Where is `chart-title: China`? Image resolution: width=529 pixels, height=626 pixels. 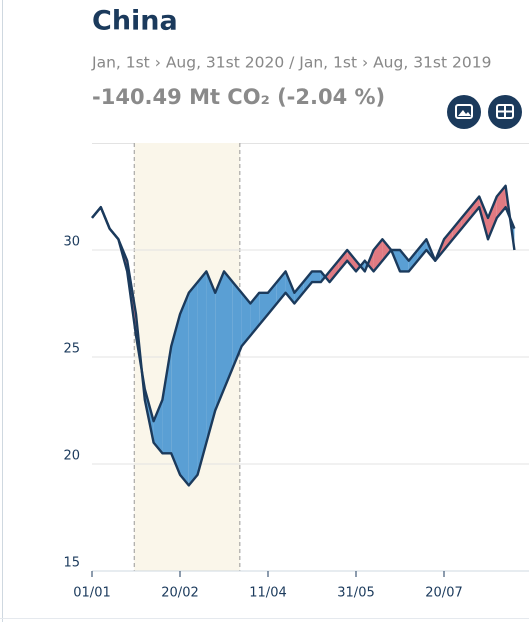 chart-title: China is located at coordinates (135, 21).